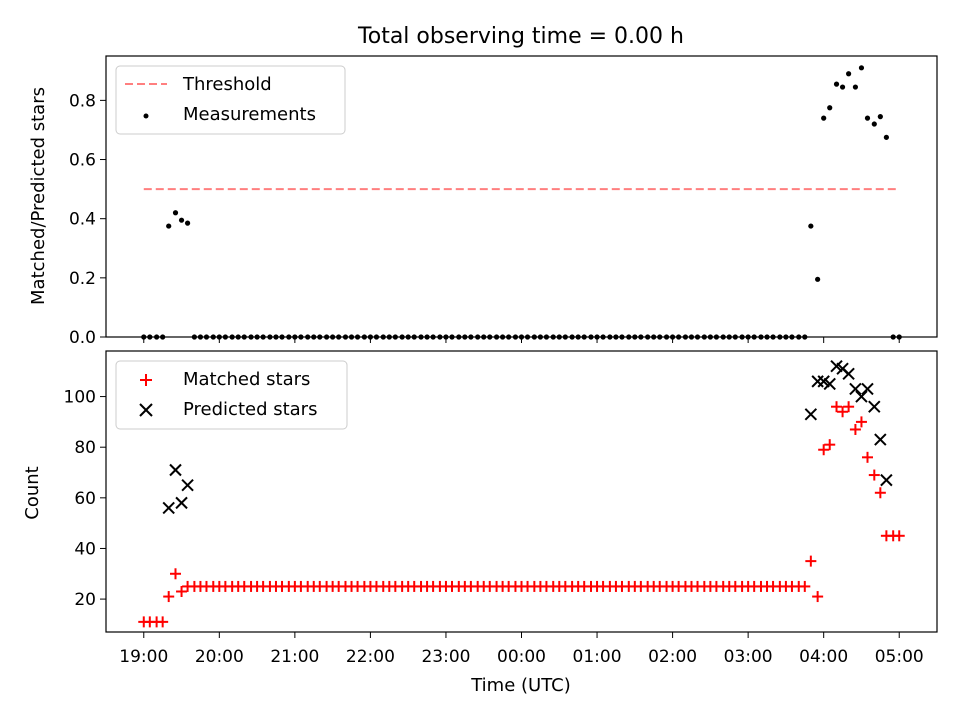 This screenshot has width=960, height=720. Describe the element at coordinates (521, 657) in the screenshot. I see `x-tick-label: 00:00` at that location.